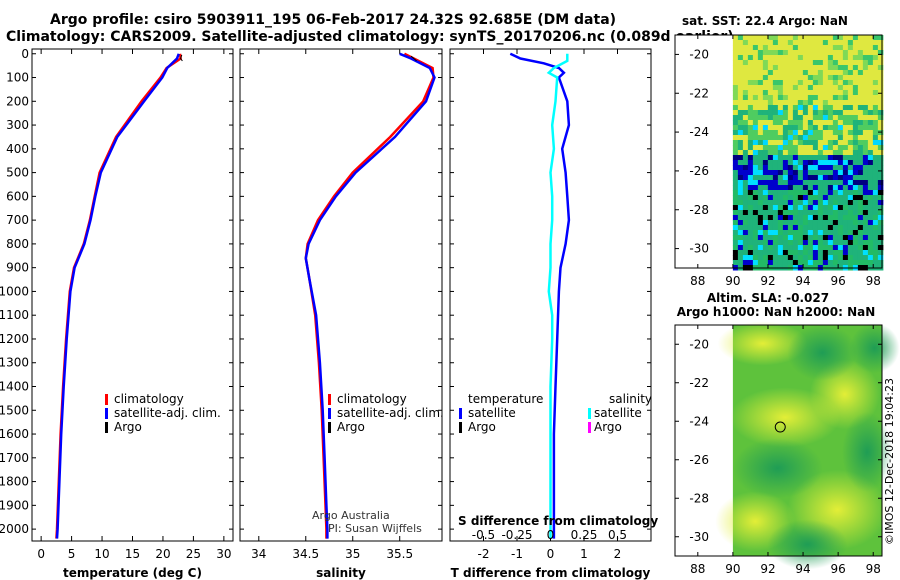  Describe the element at coordinates (697, 569) in the screenshot. I see `lon-tick-label: 88` at that location.